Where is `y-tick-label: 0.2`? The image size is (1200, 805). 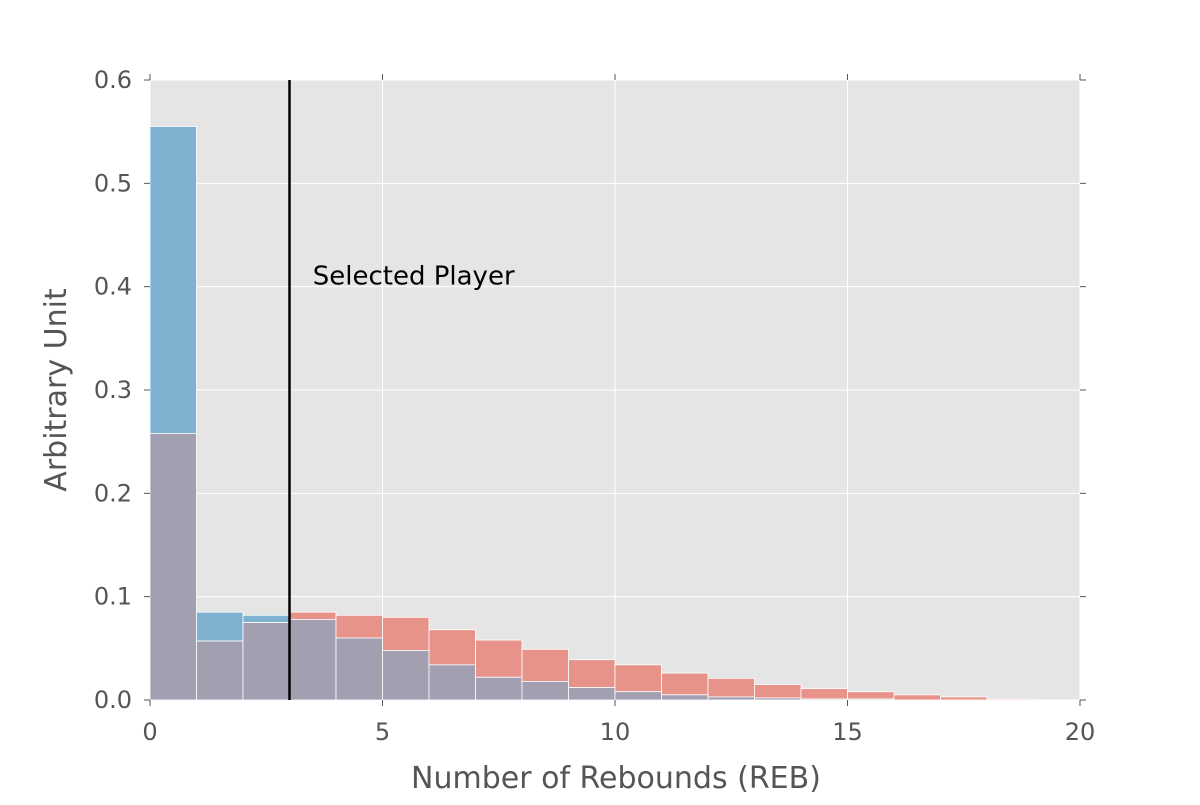
y-tick-label: 0.2 is located at coordinates (113, 493).